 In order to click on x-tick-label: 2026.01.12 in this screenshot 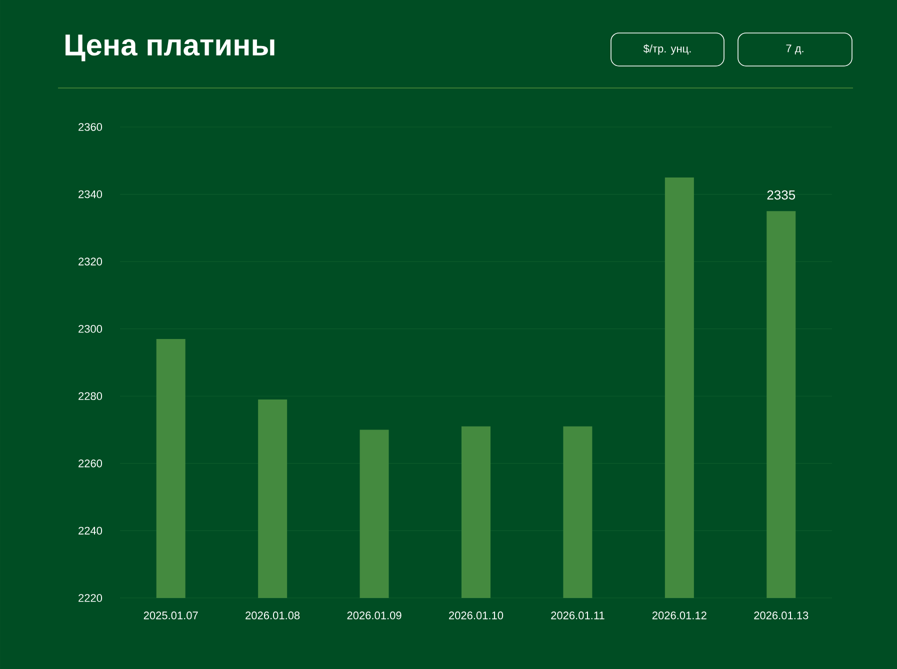, I will do `click(679, 616)`.